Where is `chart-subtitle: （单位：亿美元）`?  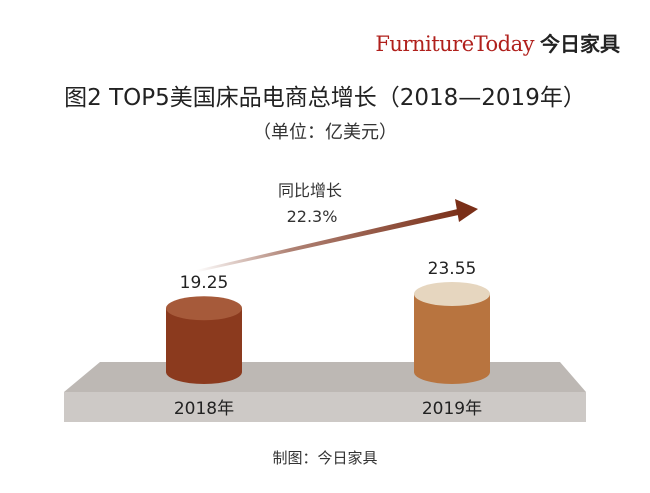
chart-subtitle: （单位：亿美元） is located at coordinates (325, 132).